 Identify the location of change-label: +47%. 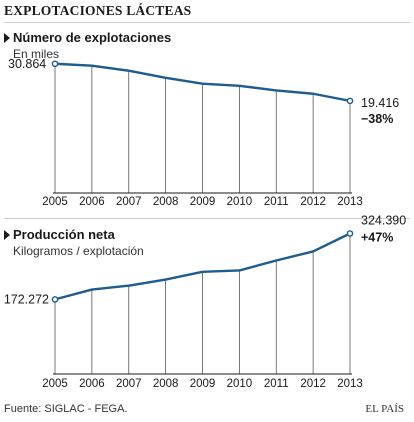
(377, 237).